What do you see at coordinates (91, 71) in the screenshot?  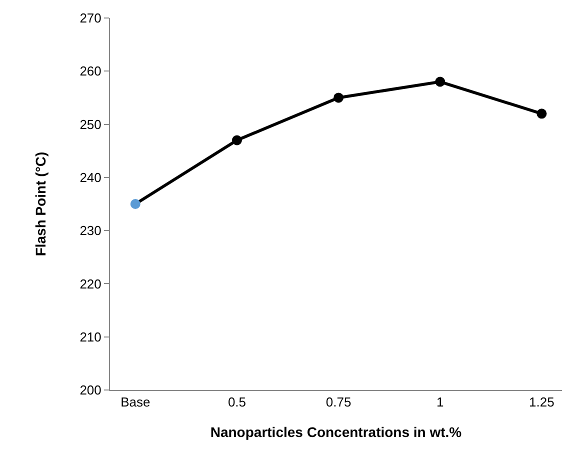 I see `y-tick-label: 260` at bounding box center [91, 71].